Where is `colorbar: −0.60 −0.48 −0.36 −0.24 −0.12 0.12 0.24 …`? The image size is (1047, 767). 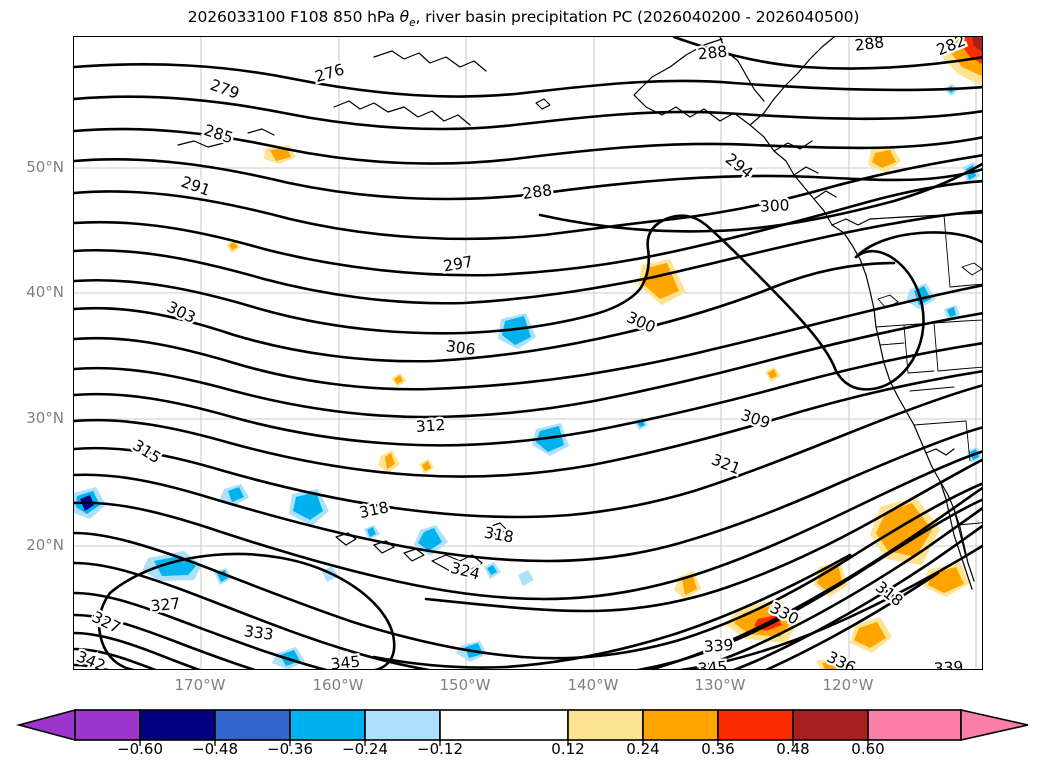
colorbar: −0.60 −0.48 −0.36 −0.24 −0.12 0.12 0.24 … is located at coordinates (523, 733).